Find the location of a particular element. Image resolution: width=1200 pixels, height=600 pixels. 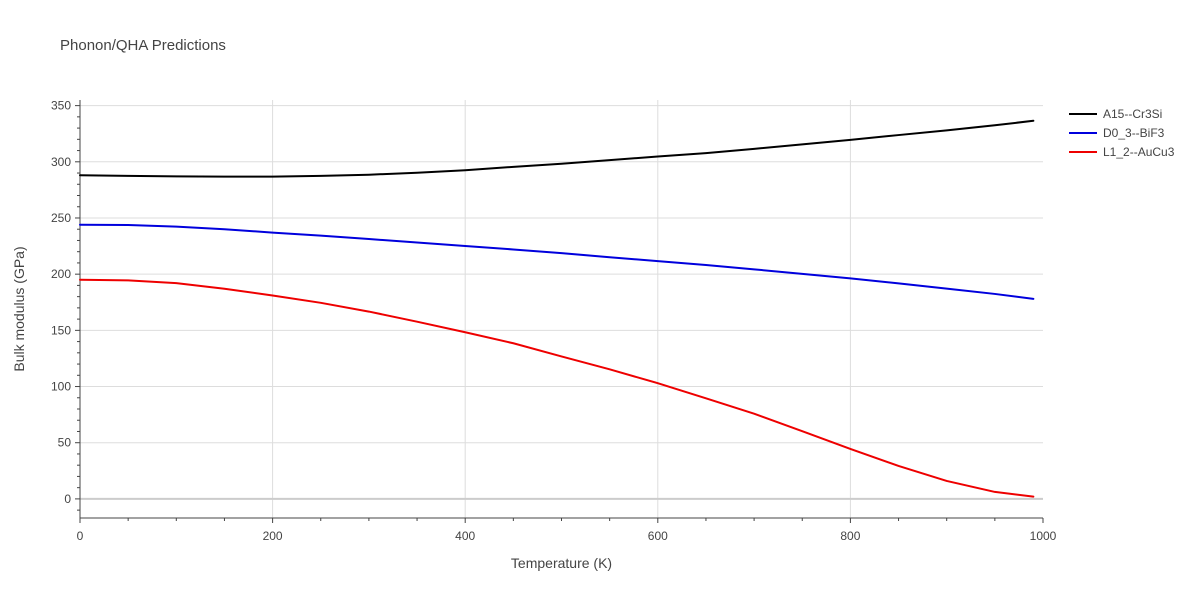

x-tick-label: 600 is located at coordinates (658, 536).